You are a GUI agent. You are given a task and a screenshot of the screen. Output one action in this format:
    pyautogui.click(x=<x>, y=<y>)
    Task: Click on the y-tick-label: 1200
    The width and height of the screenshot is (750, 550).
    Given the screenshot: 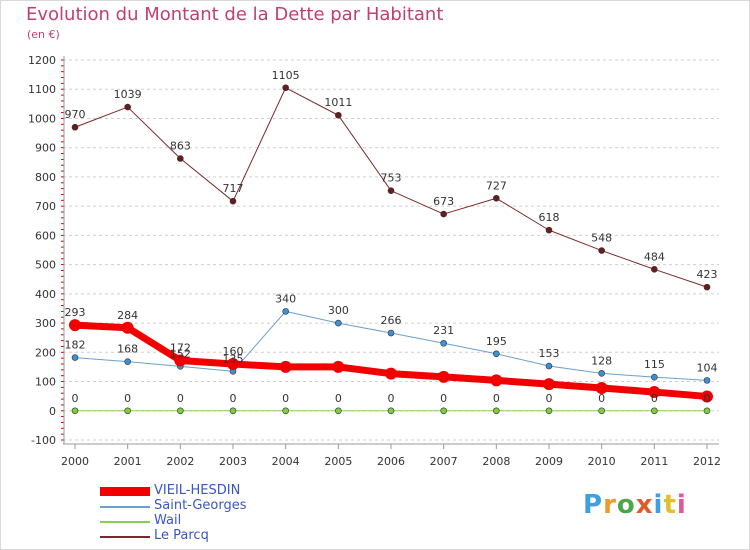 What is the action you would take?
    pyautogui.click(x=42, y=60)
    